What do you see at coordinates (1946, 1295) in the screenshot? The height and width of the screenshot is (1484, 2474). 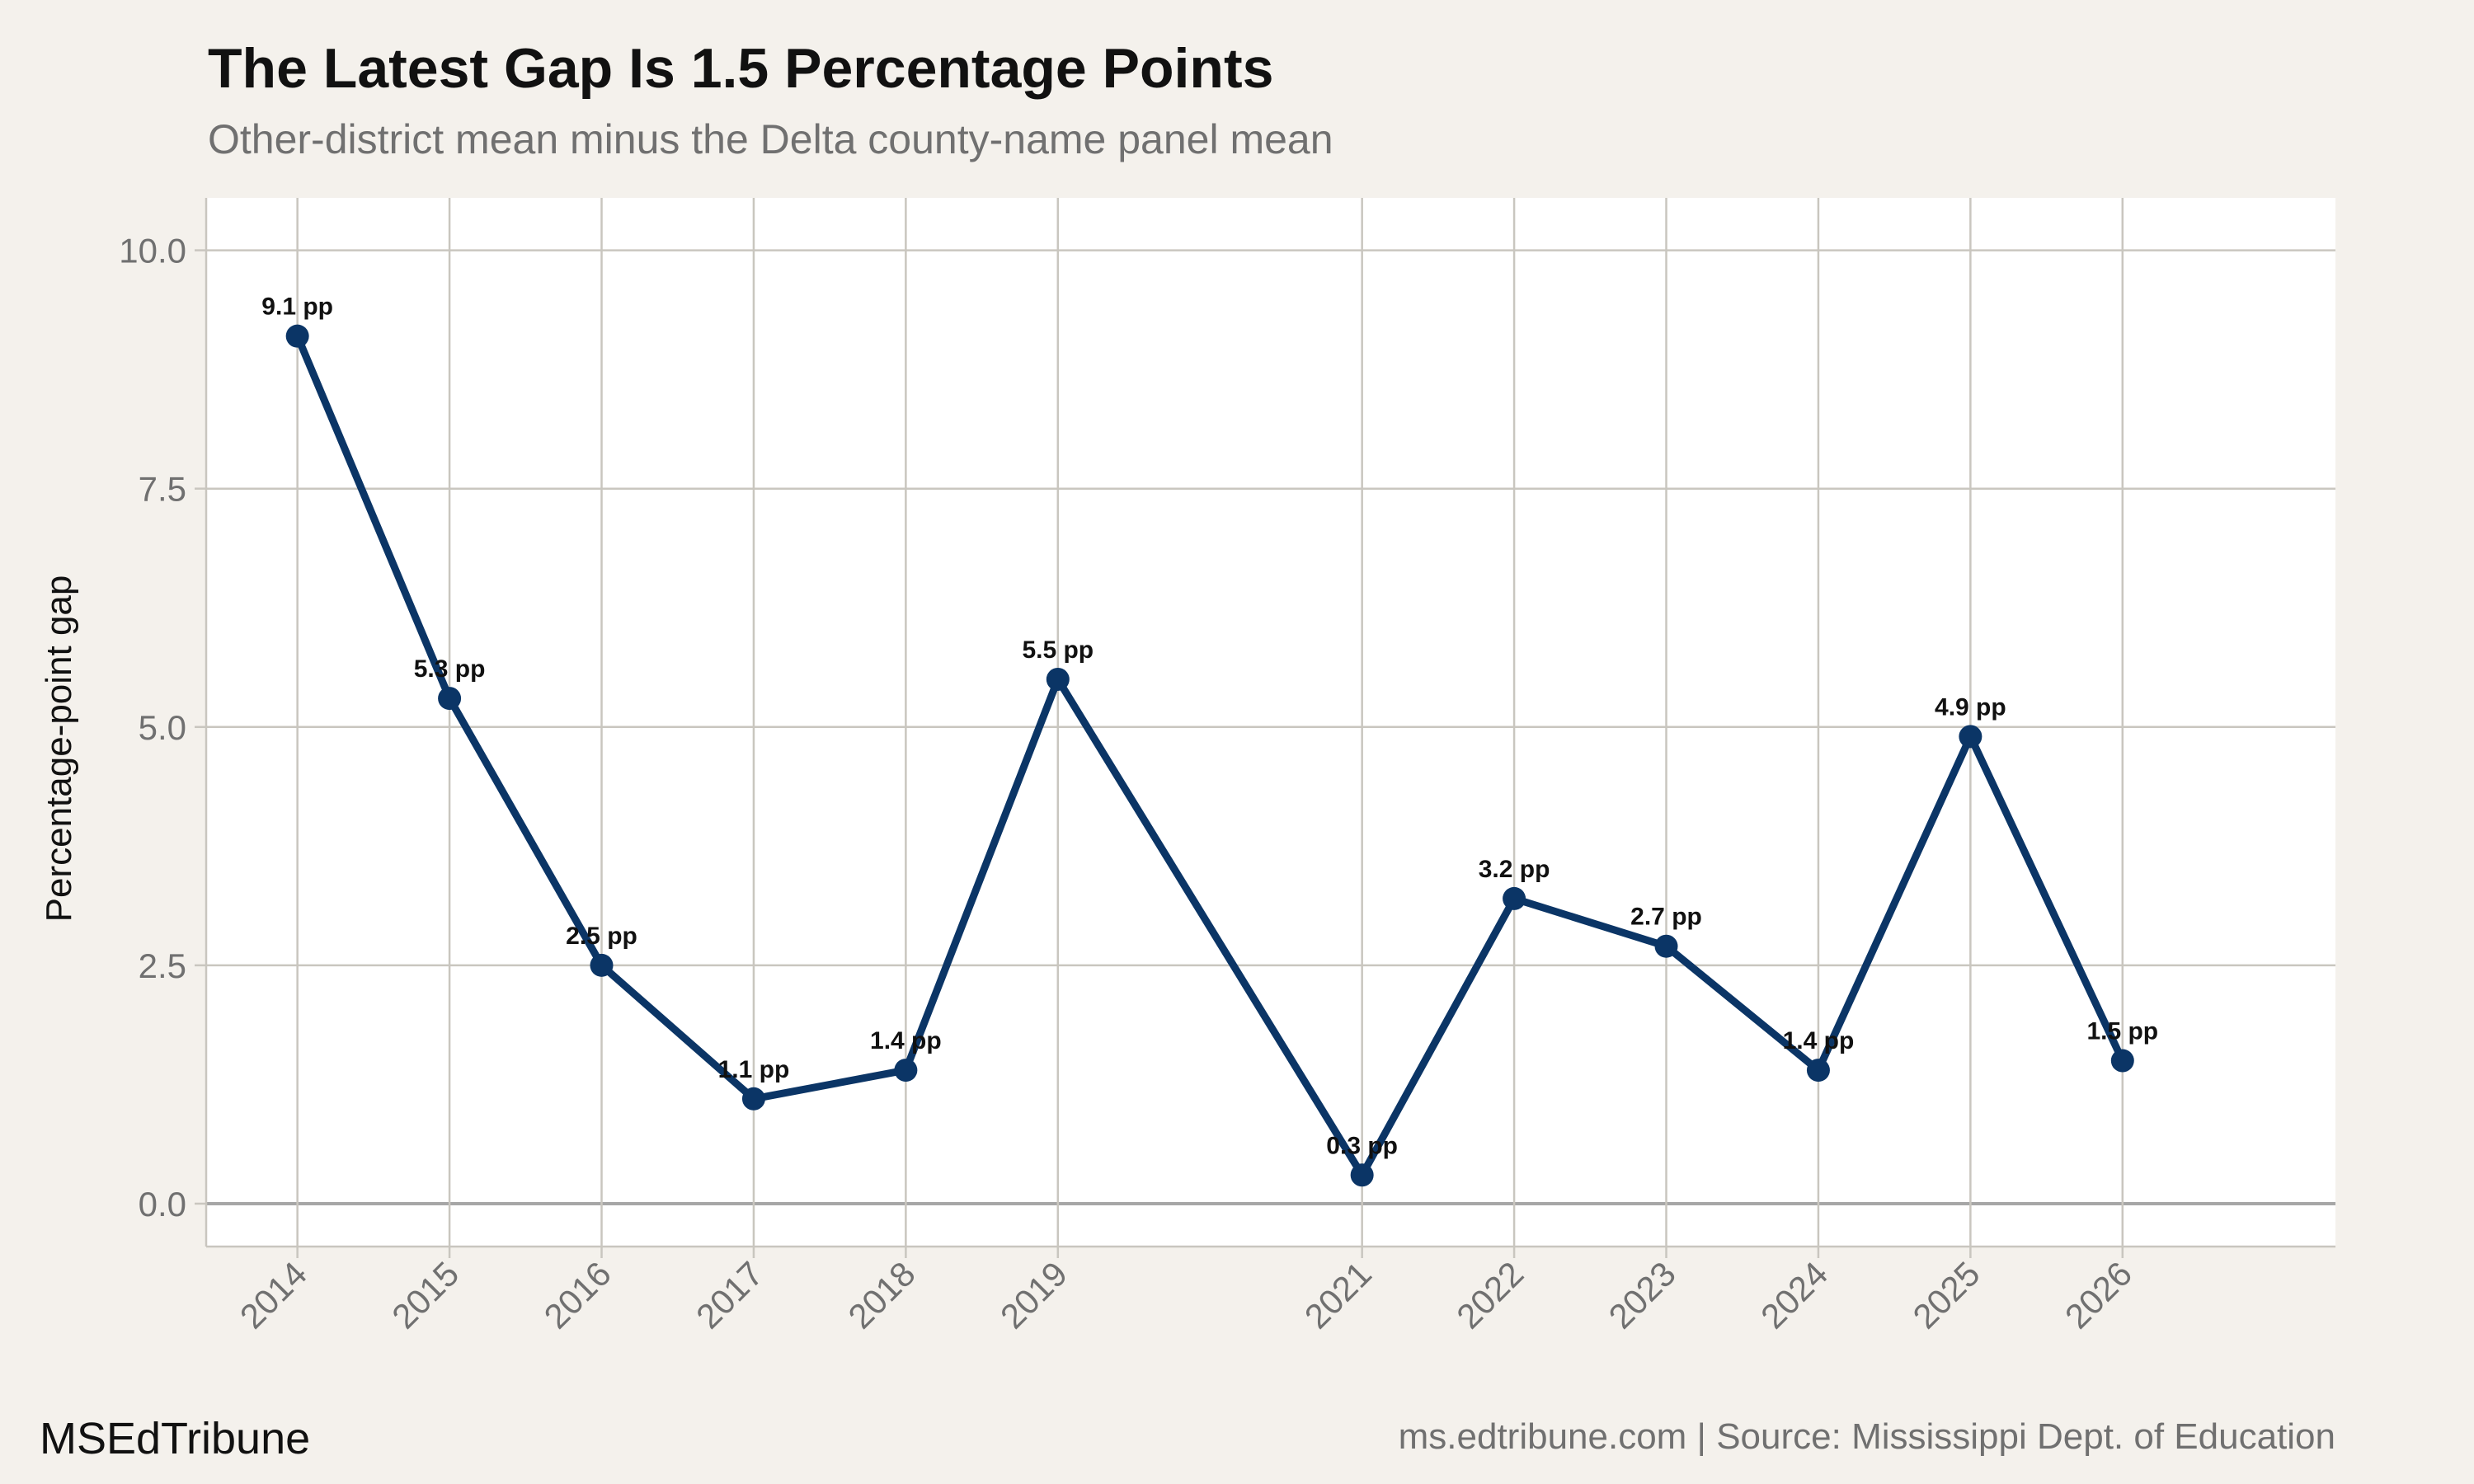 I see `x-tick-label: 2025` at bounding box center [1946, 1295].